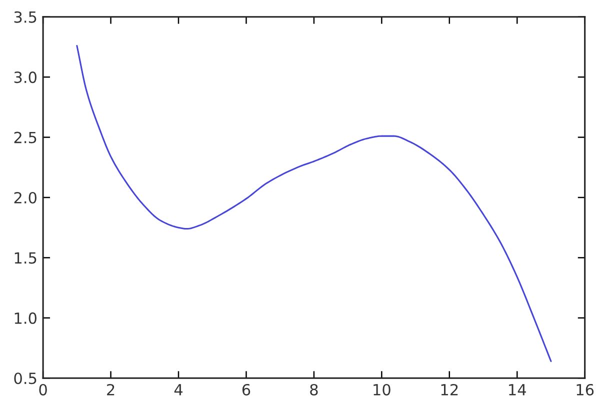 This screenshot has width=598, height=411. Describe the element at coordinates (382, 390) in the screenshot. I see `x-tick-label: 10` at that location.